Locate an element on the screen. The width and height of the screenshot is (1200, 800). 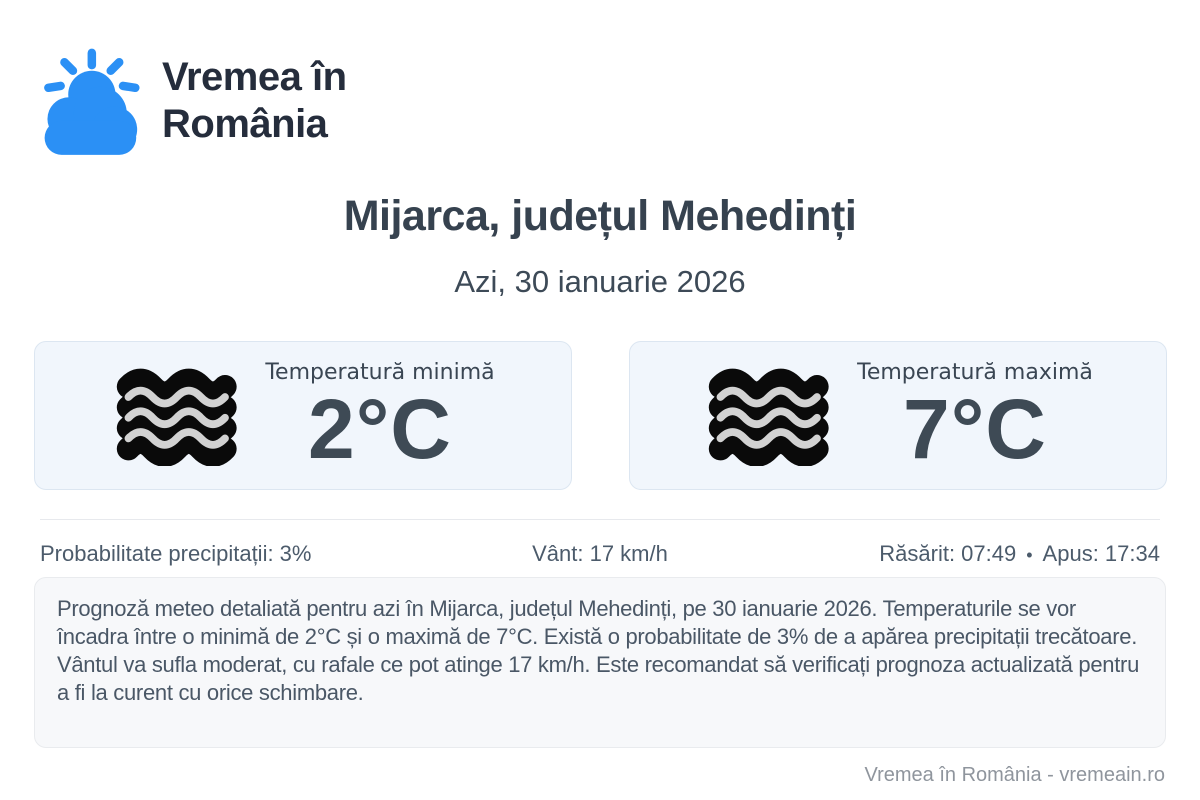
max-temp-card: Temperatură maximă 7°C is located at coordinates (898, 415).